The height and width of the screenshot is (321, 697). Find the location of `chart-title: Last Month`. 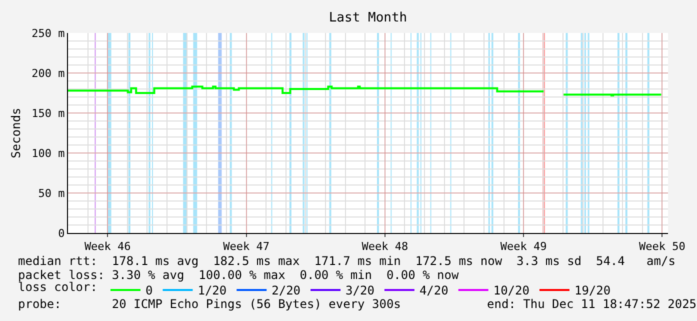

chart-title: Last Month is located at coordinates (368, 18).